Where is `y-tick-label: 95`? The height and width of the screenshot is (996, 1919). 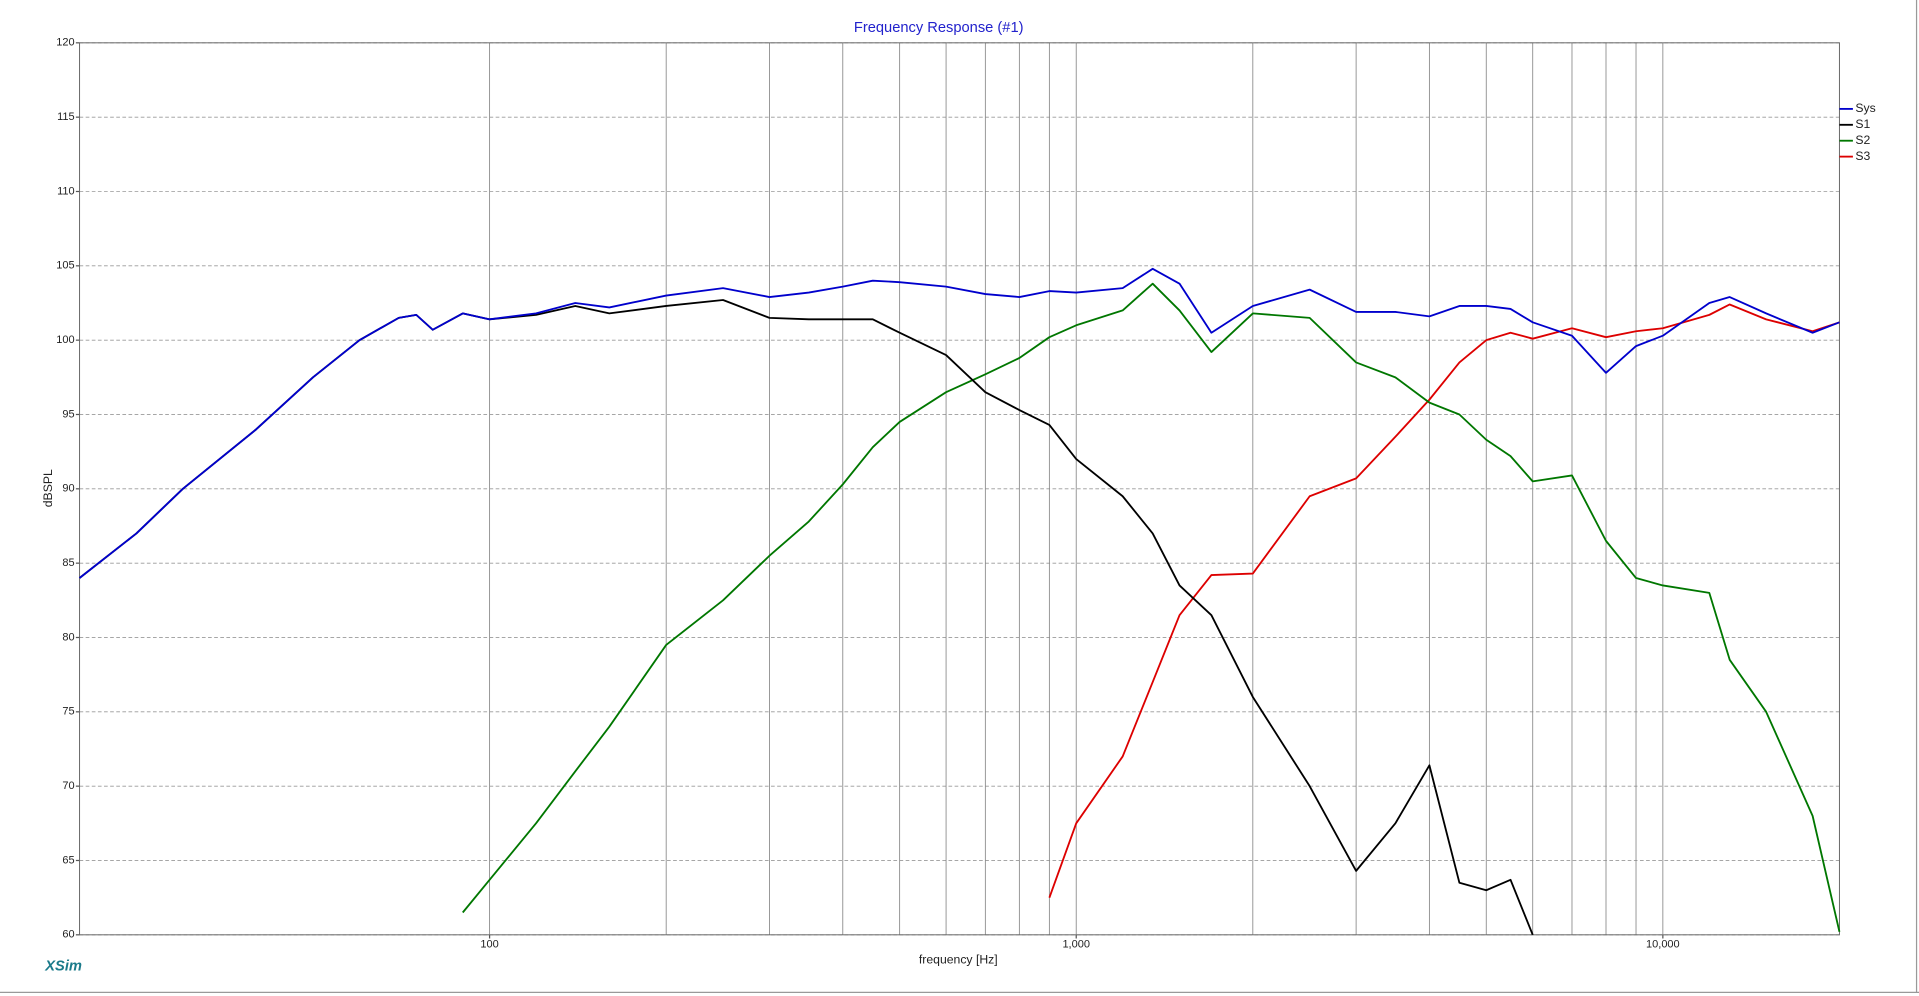
y-tick-label: 95 is located at coordinates (68, 414).